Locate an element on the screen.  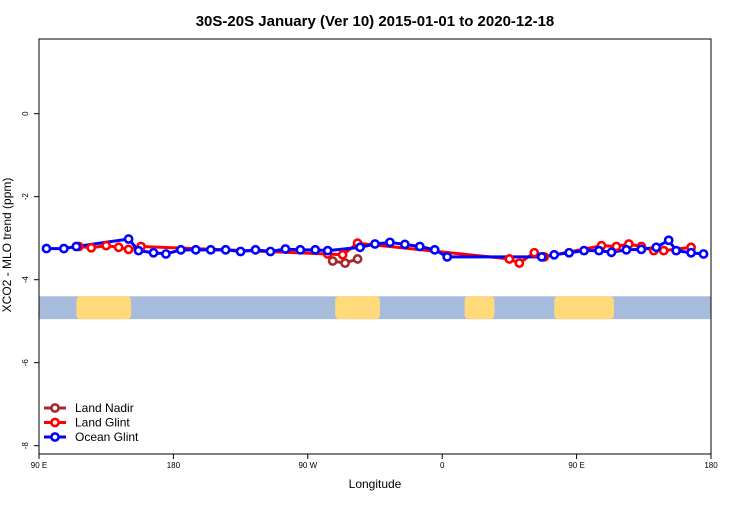
y-tick-label-1: 0 is located at coordinates (25, 113).